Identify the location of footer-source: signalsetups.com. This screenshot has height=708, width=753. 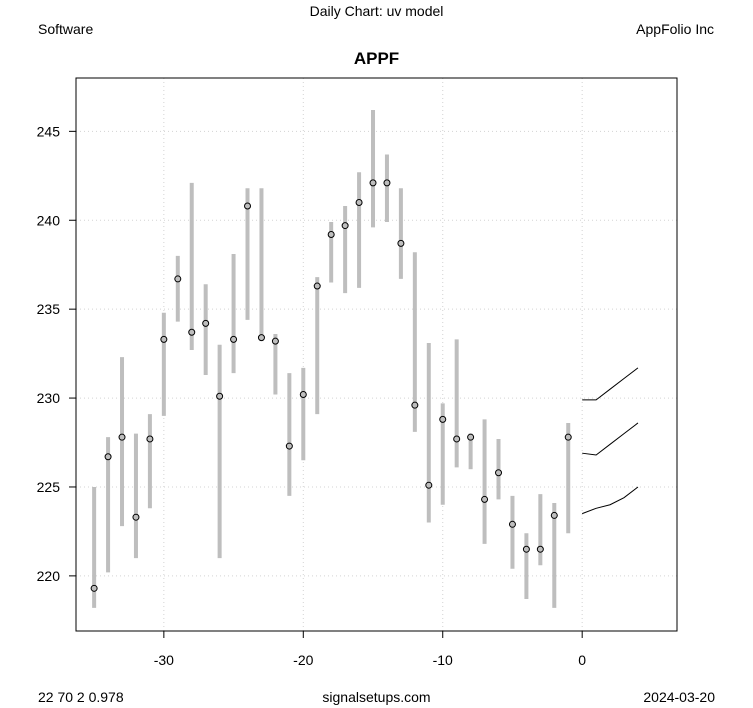
(376, 697).